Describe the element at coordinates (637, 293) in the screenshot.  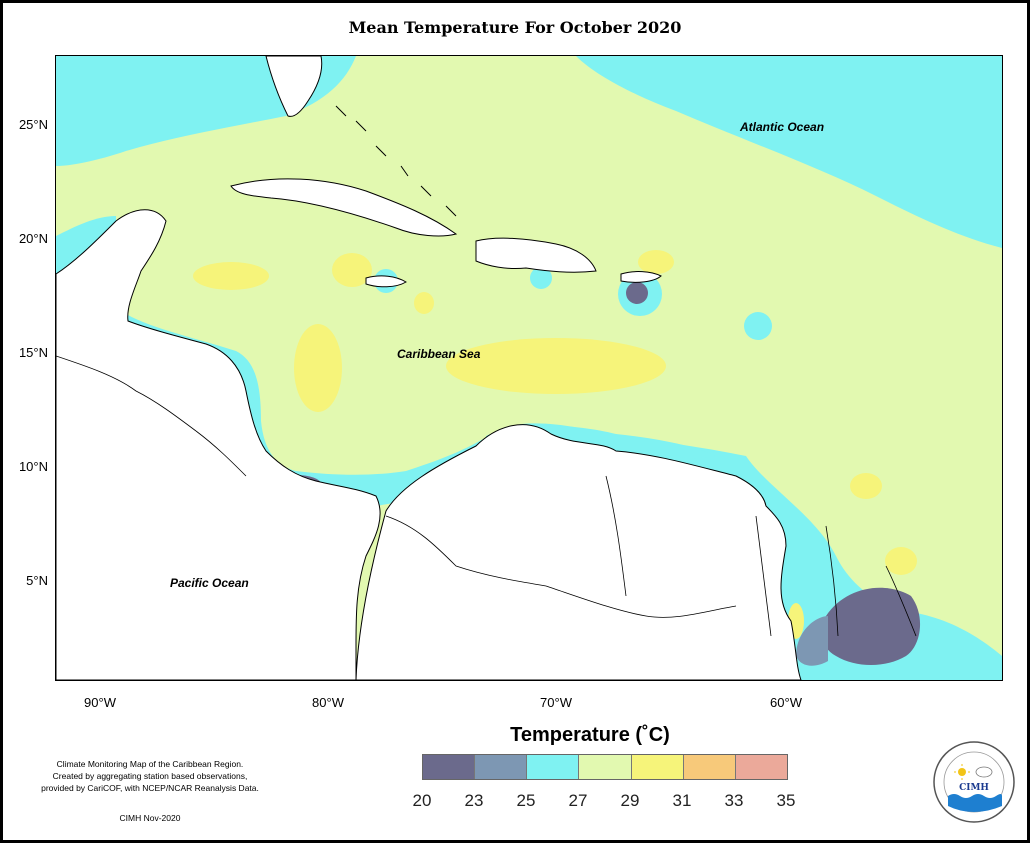
I see `puerto-rico-cold-spot` at that location.